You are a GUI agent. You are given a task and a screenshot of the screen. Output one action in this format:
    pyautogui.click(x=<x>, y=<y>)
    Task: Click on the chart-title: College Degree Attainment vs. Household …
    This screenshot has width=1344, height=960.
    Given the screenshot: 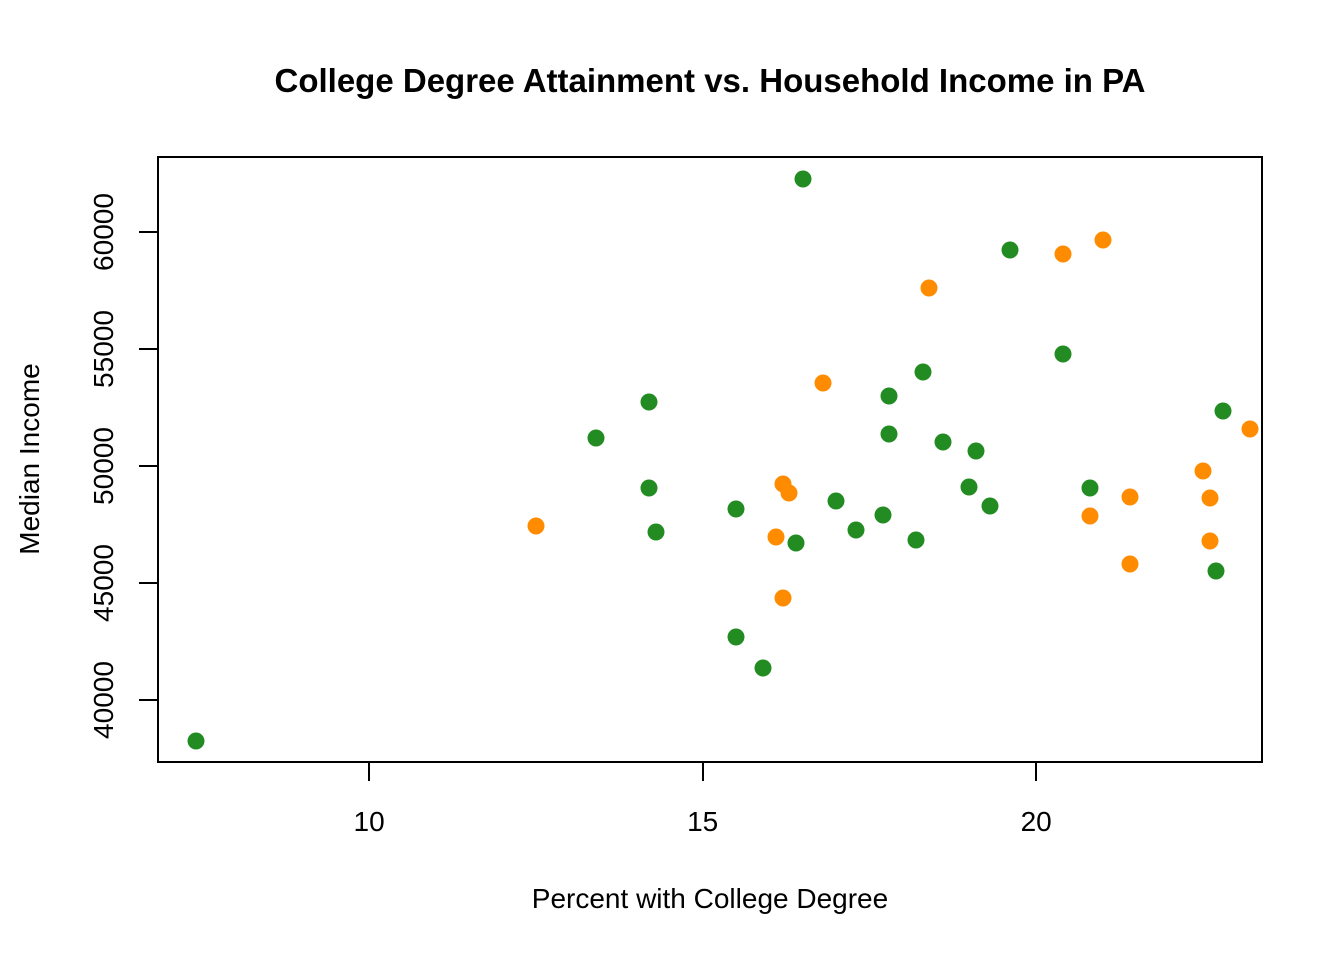 What is the action you would take?
    pyautogui.click(x=710, y=80)
    